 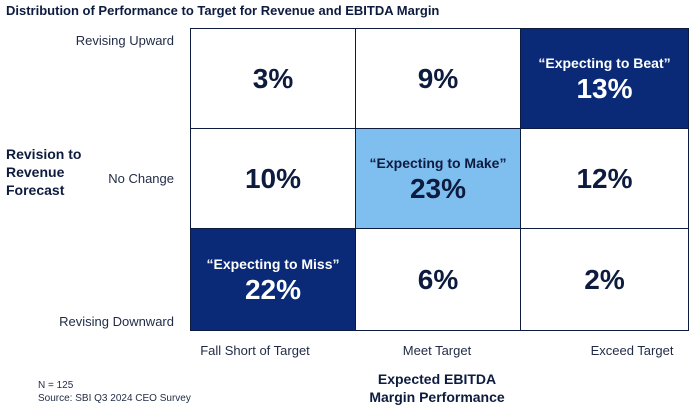 I want to click on cell-value-label: 6%, so click(x=438, y=279).